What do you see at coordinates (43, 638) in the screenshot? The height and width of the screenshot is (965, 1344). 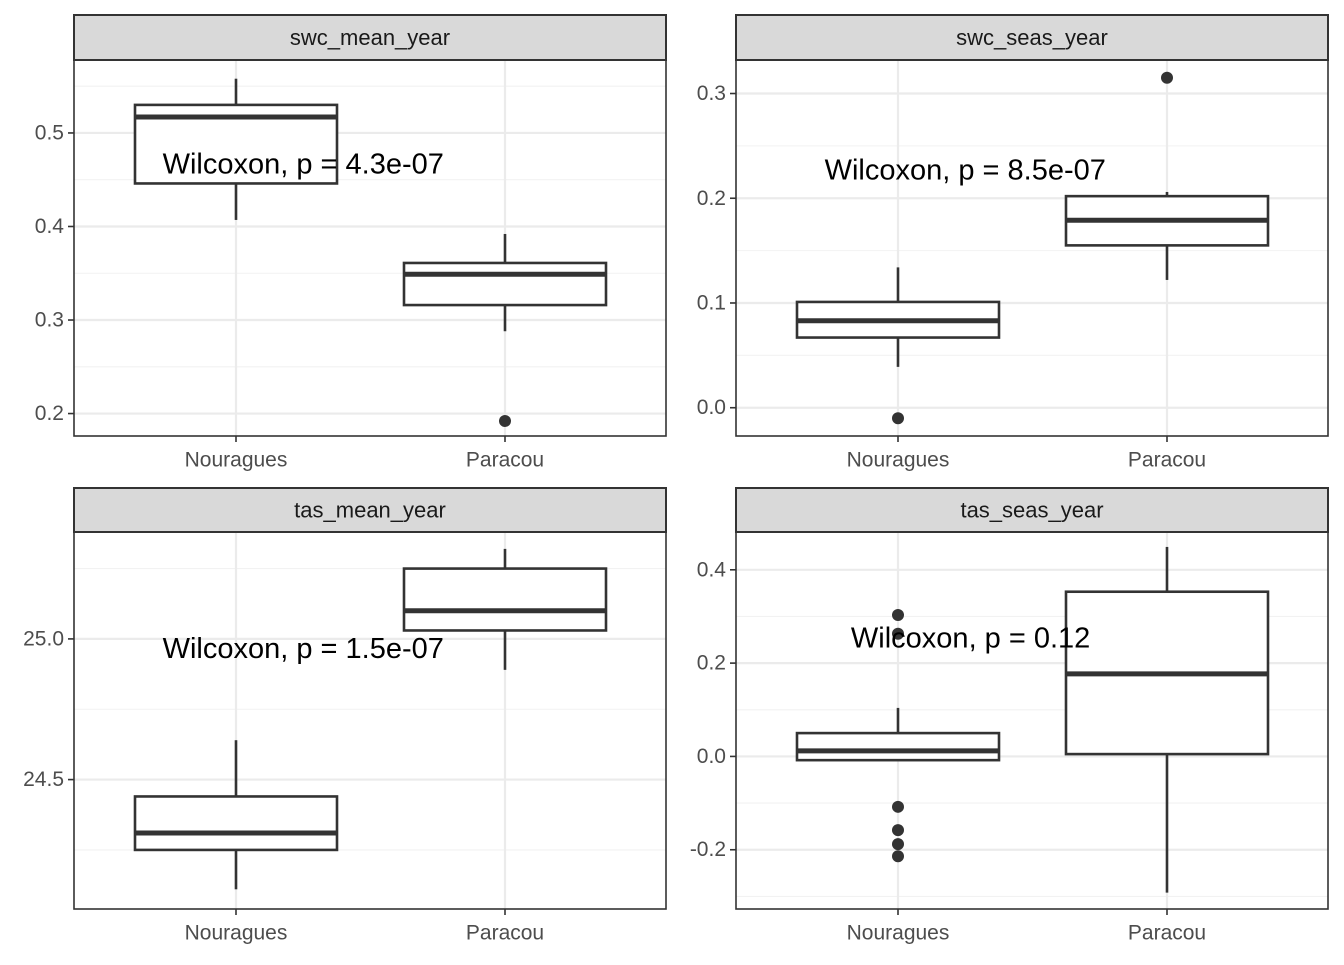 I see `y-tick-label: 25.0` at bounding box center [43, 638].